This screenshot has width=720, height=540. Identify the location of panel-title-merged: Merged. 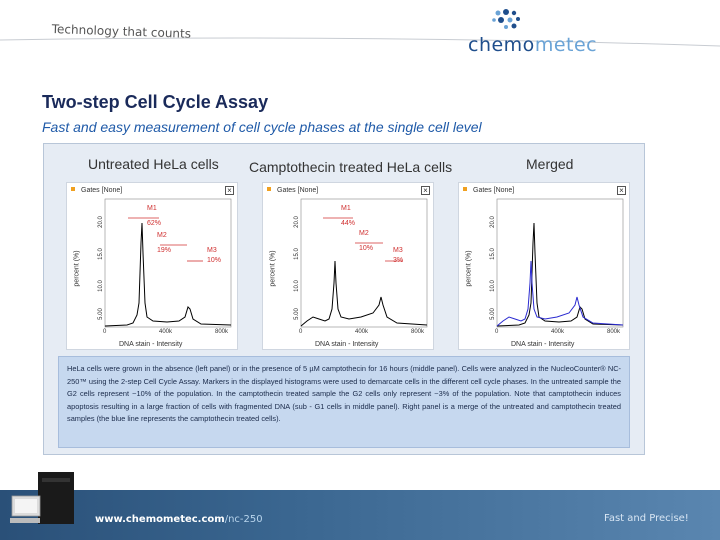
(550, 164).